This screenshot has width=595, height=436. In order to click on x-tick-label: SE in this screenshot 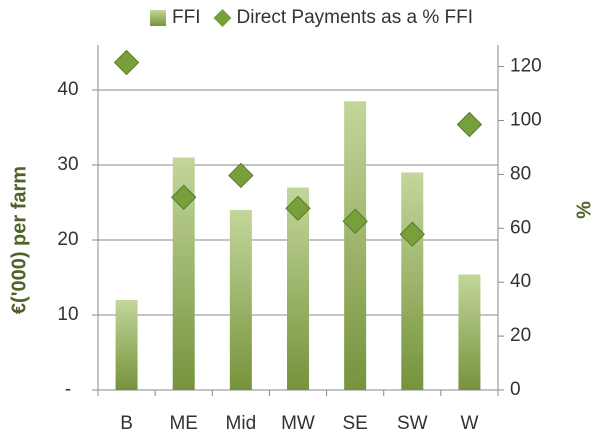, I will do `click(354, 423)`.